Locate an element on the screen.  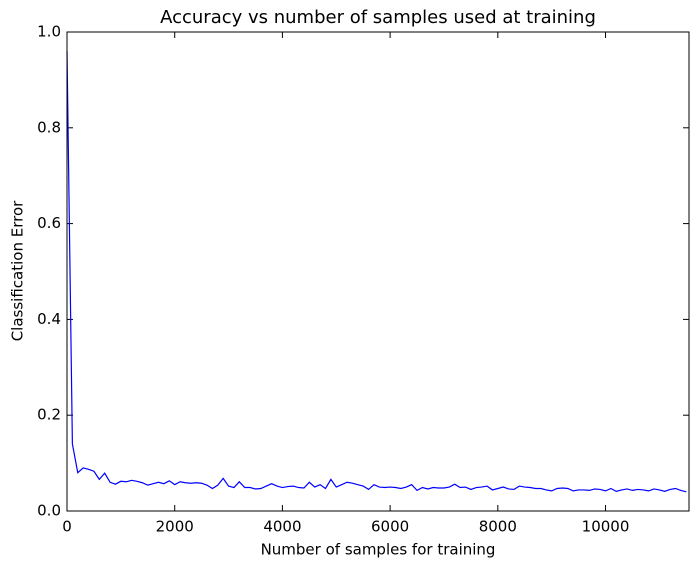
y-axis-label: Classification Error is located at coordinates (18, 270).